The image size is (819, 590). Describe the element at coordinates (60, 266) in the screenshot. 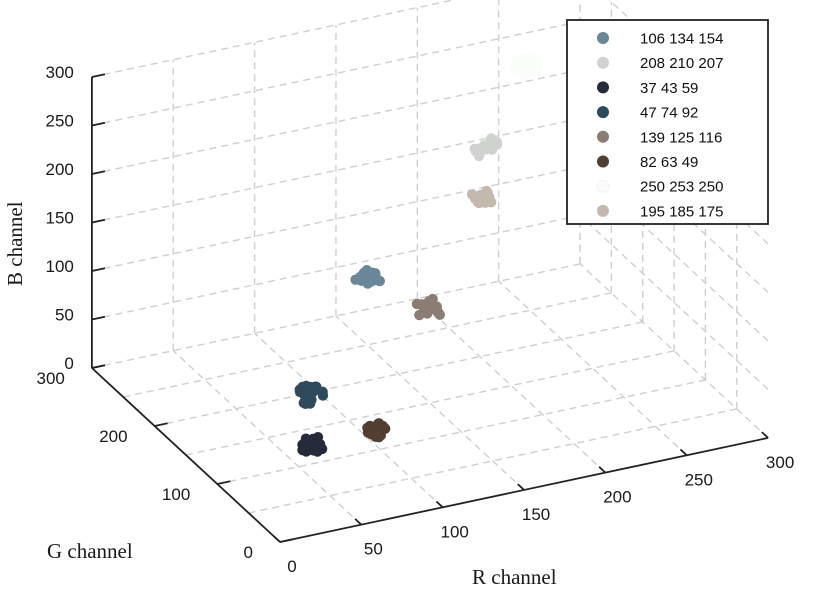

I see `z-tick-label-100: 100` at that location.